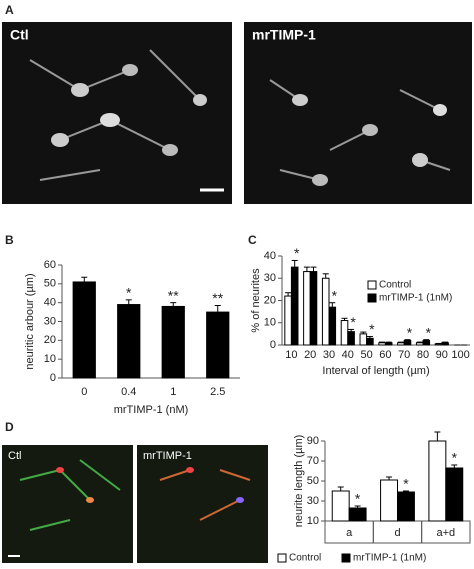 This screenshot has height=569, width=474. Describe the element at coordinates (128, 392) in the screenshot. I see `x-tick-label: 0.4` at that location.